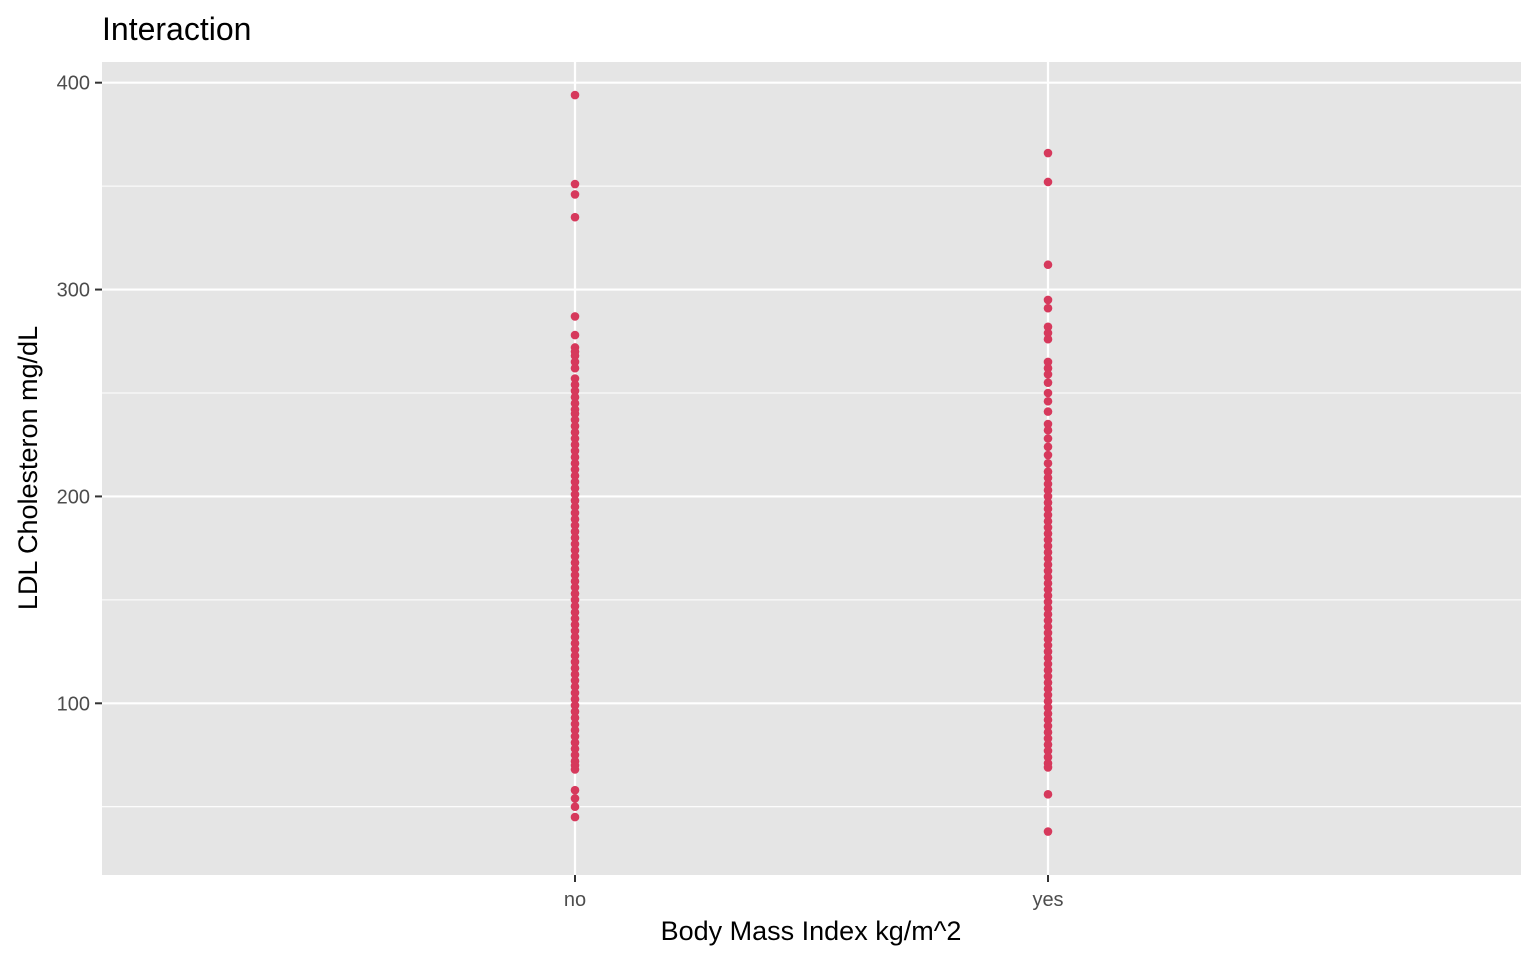 The image size is (1536, 960). What do you see at coordinates (814, 893) in the screenshot?
I see `x-axis: no yes` at bounding box center [814, 893].